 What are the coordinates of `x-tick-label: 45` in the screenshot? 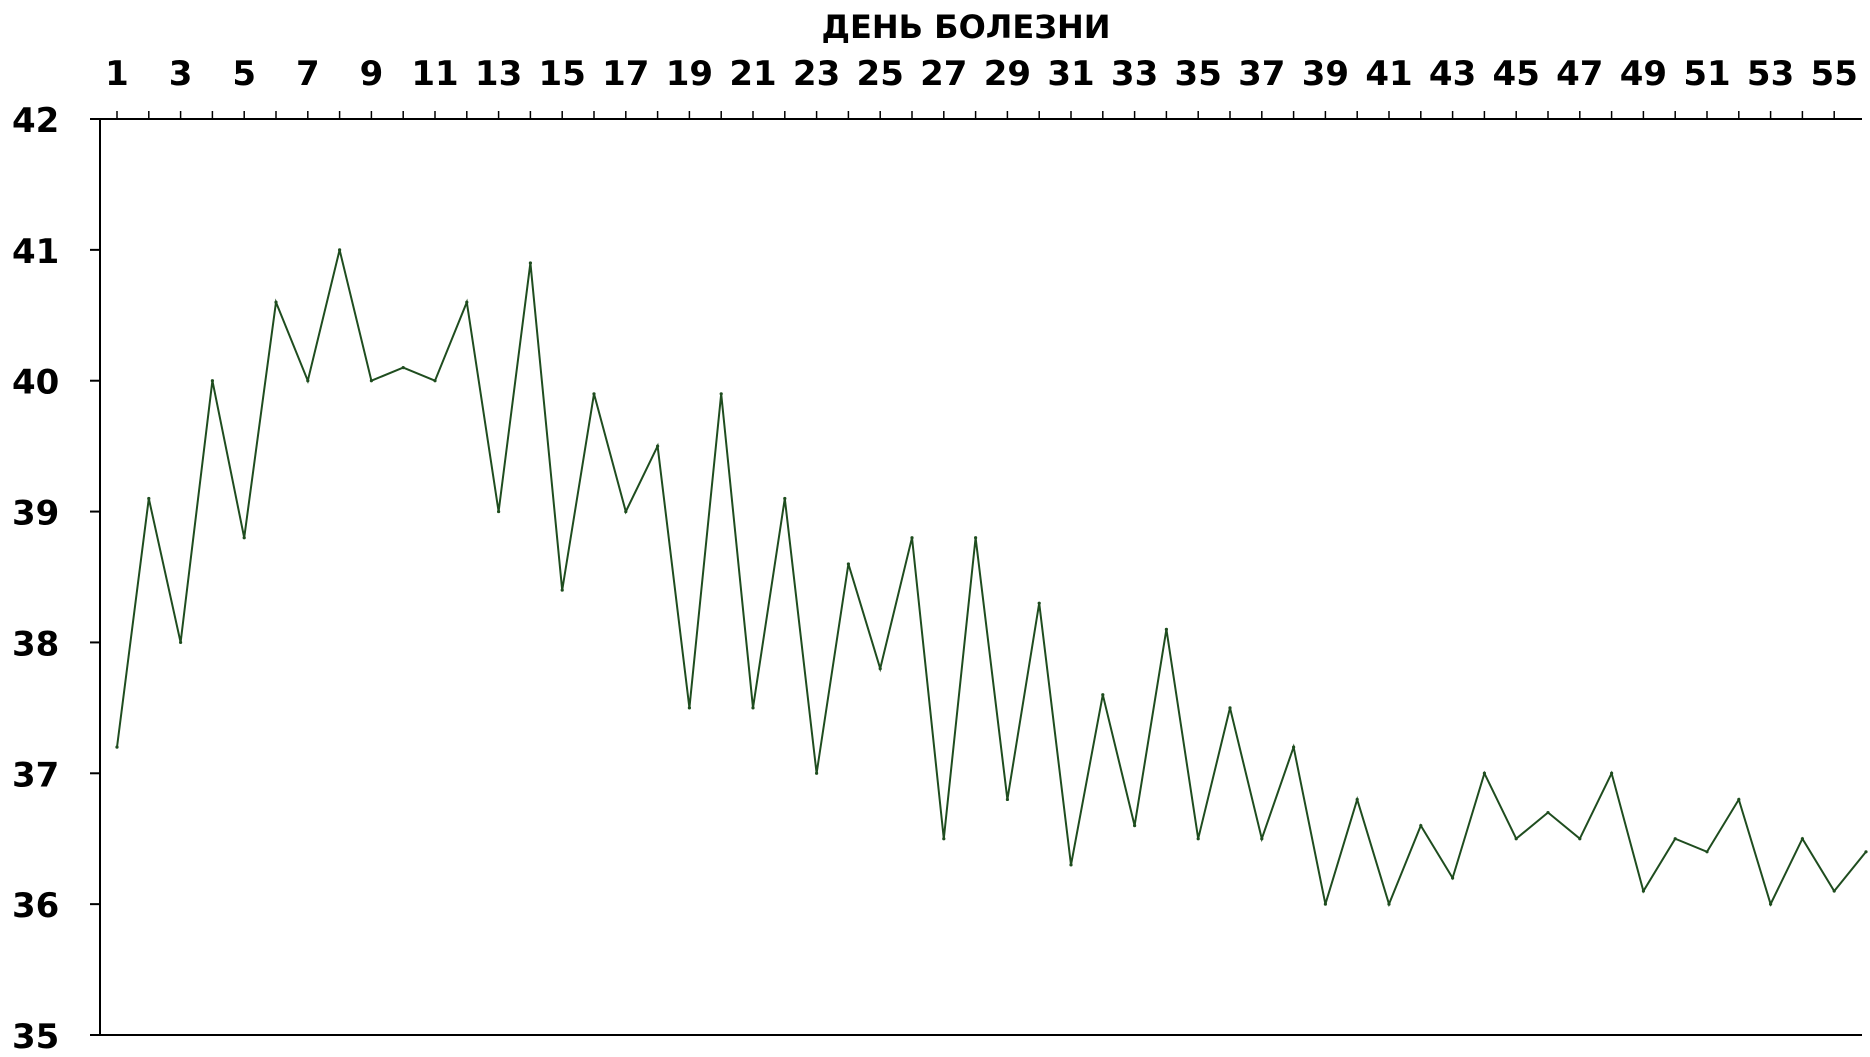 It's located at (1516, 74).